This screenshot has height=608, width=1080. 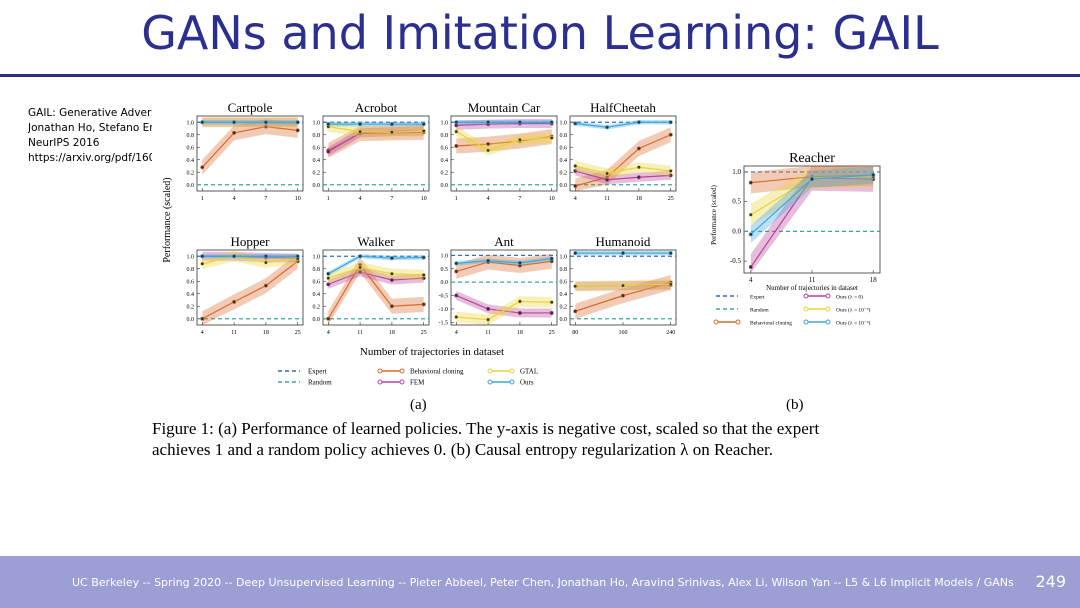 What do you see at coordinates (90, 113) in the screenshot?
I see `citation-line: GAIL: Generative Advers` at bounding box center [90, 113].